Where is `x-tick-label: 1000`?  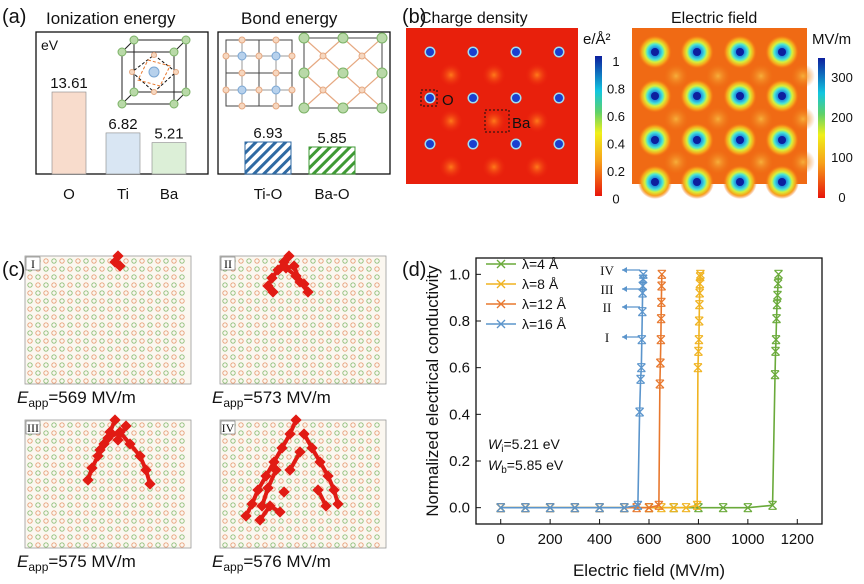 x-tick-label: 1000 is located at coordinates (747, 539).